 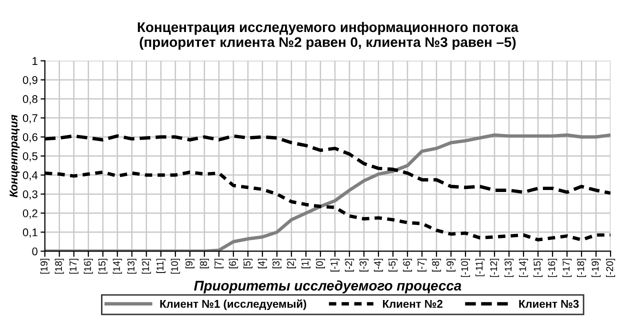 What do you see at coordinates (233, 263) in the screenshot?
I see `x-tick-label: [6]` at bounding box center [233, 263].